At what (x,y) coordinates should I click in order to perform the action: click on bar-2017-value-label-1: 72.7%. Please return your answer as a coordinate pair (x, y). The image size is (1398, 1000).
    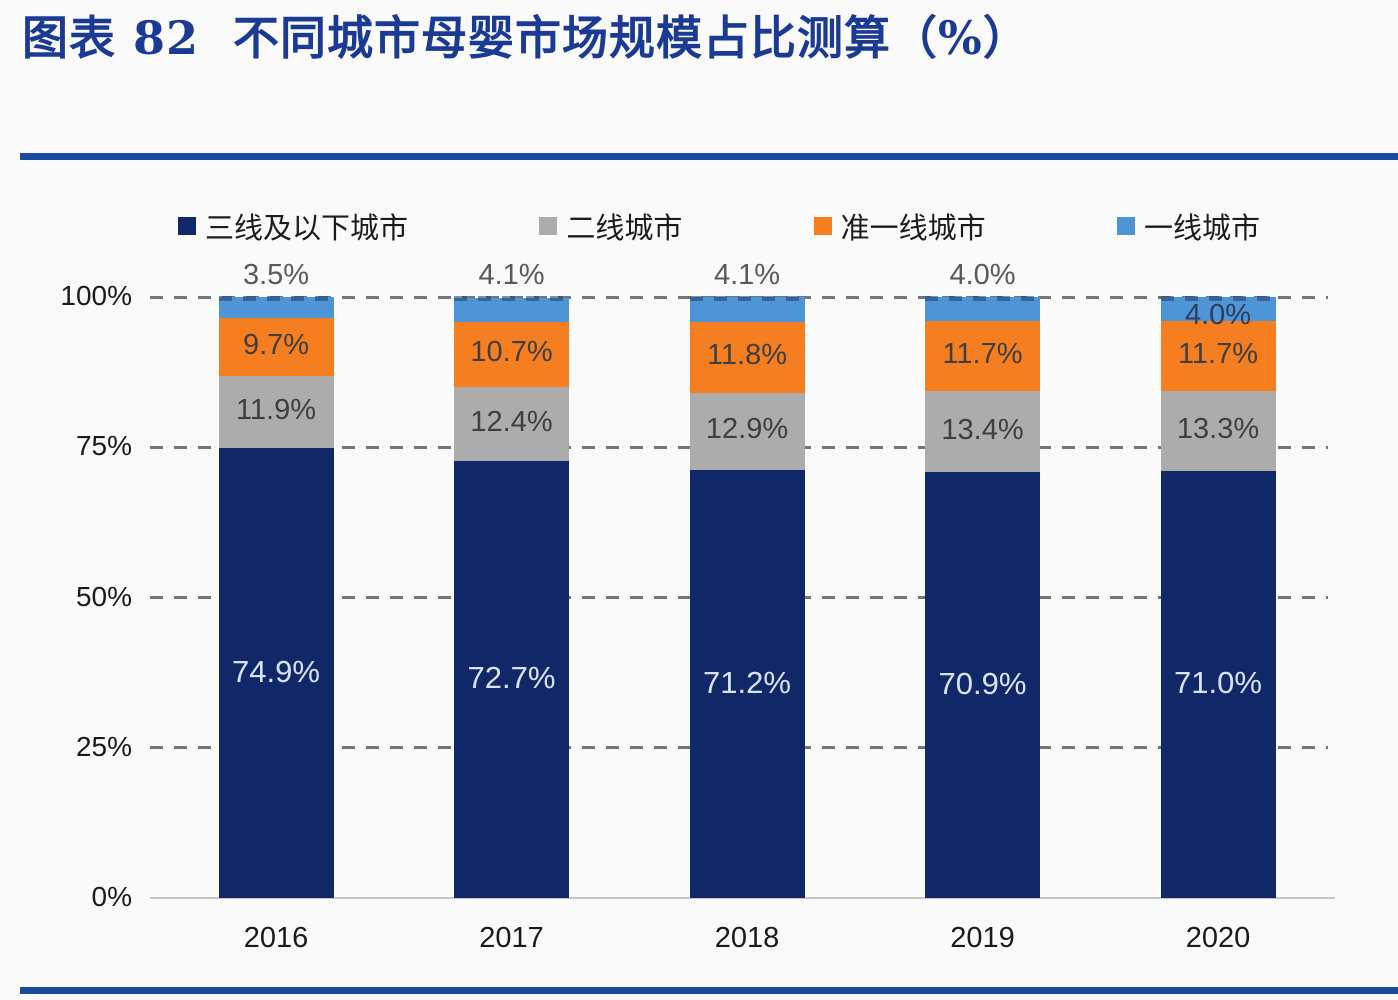
    Looking at the image, I should click on (511, 678).